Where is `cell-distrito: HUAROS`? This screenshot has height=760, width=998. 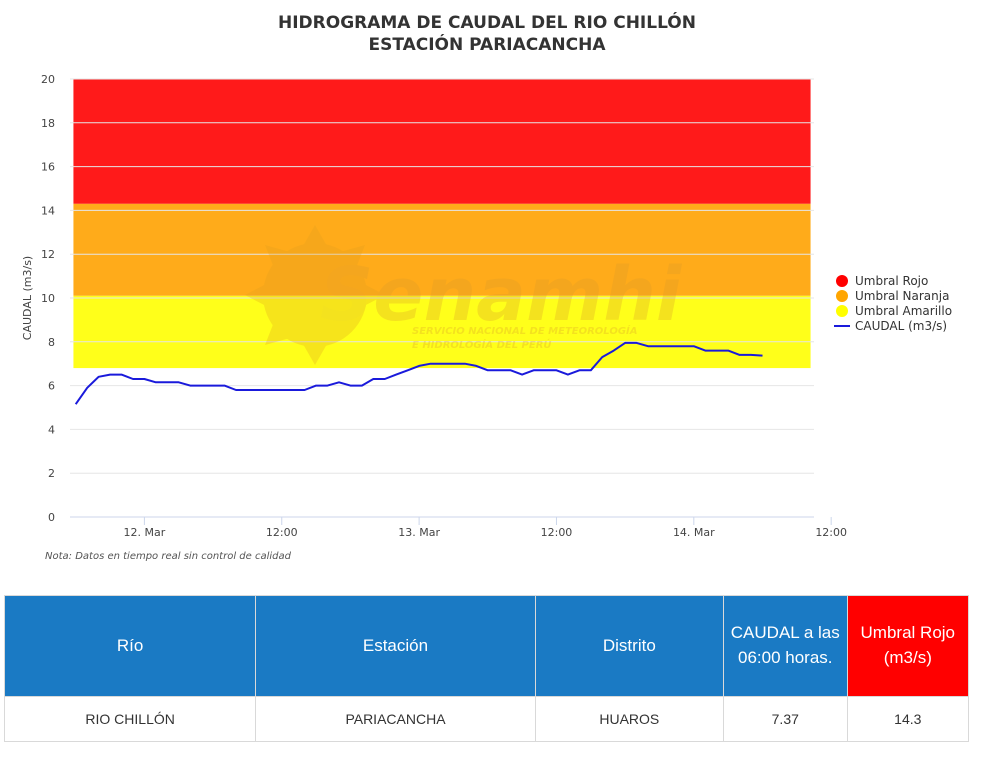 cell-distrito: HUAROS is located at coordinates (629, 719).